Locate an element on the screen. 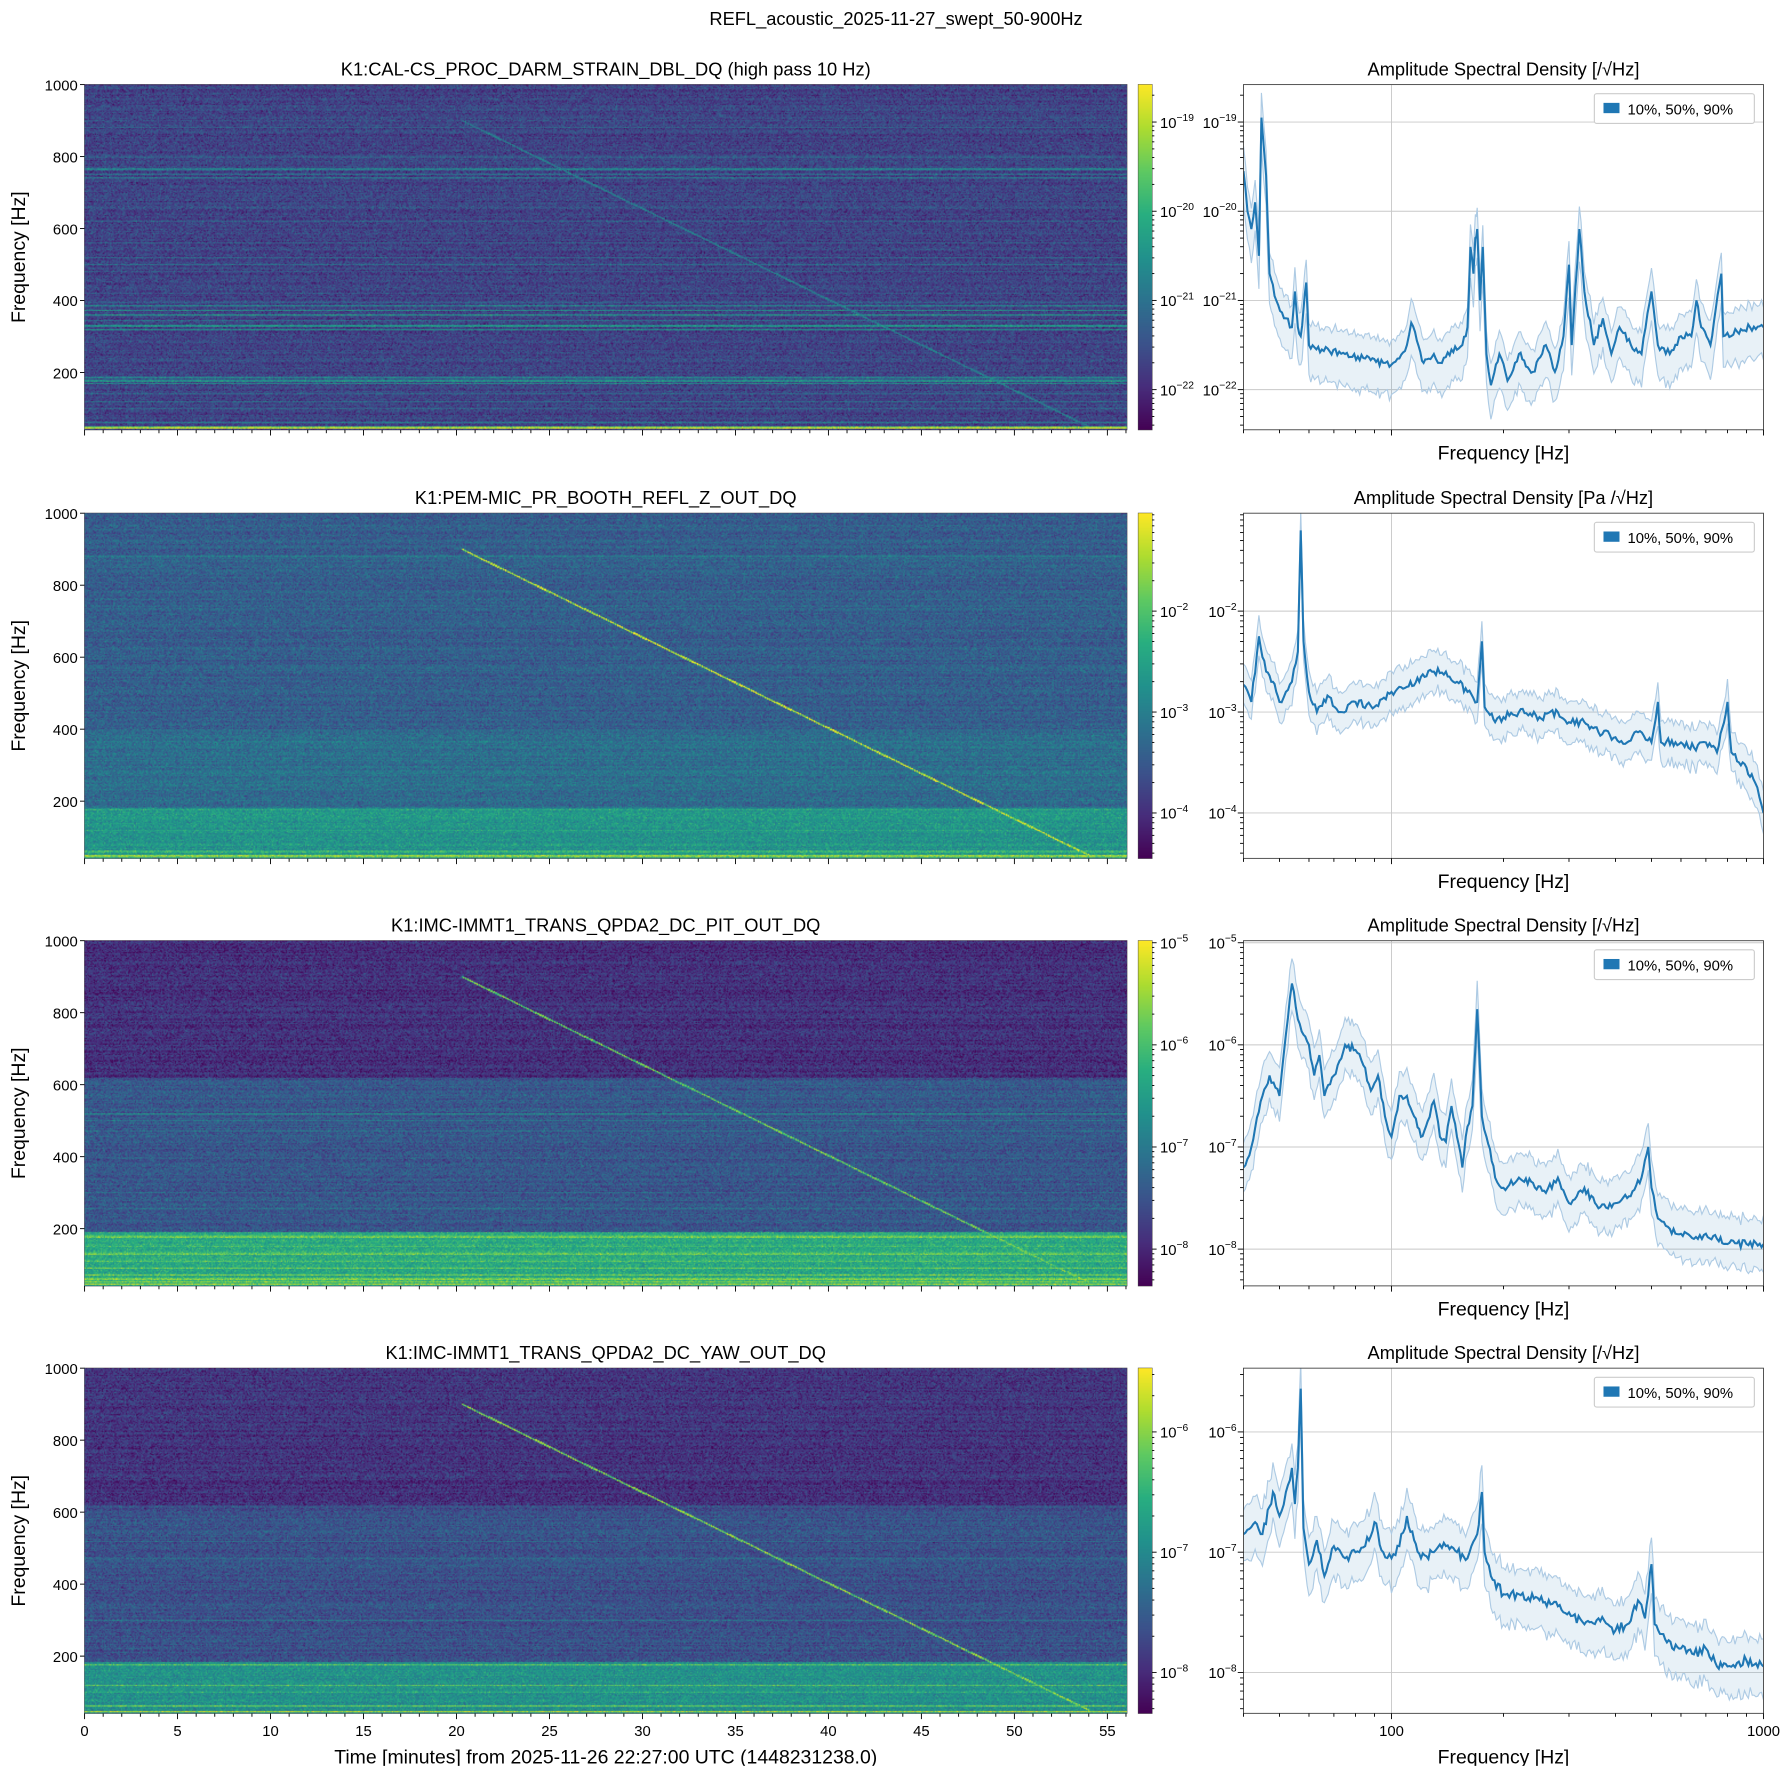 The width and height of the screenshot is (1783, 1766). spectrogram-title: K1:PEM-MIC_PR_BOOTH_REFL_Z_OUT_DQ is located at coordinates (606, 498).